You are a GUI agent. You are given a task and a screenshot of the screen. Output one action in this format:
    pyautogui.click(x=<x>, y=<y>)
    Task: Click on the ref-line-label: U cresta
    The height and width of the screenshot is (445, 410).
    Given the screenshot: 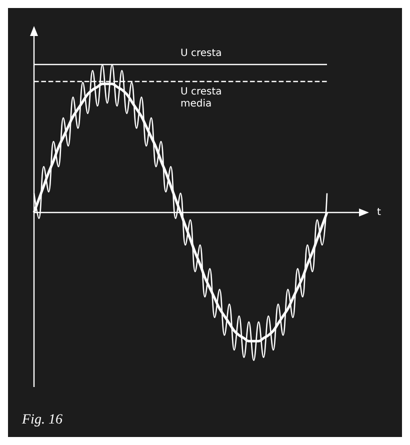 What is the action you would take?
    pyautogui.click(x=201, y=54)
    